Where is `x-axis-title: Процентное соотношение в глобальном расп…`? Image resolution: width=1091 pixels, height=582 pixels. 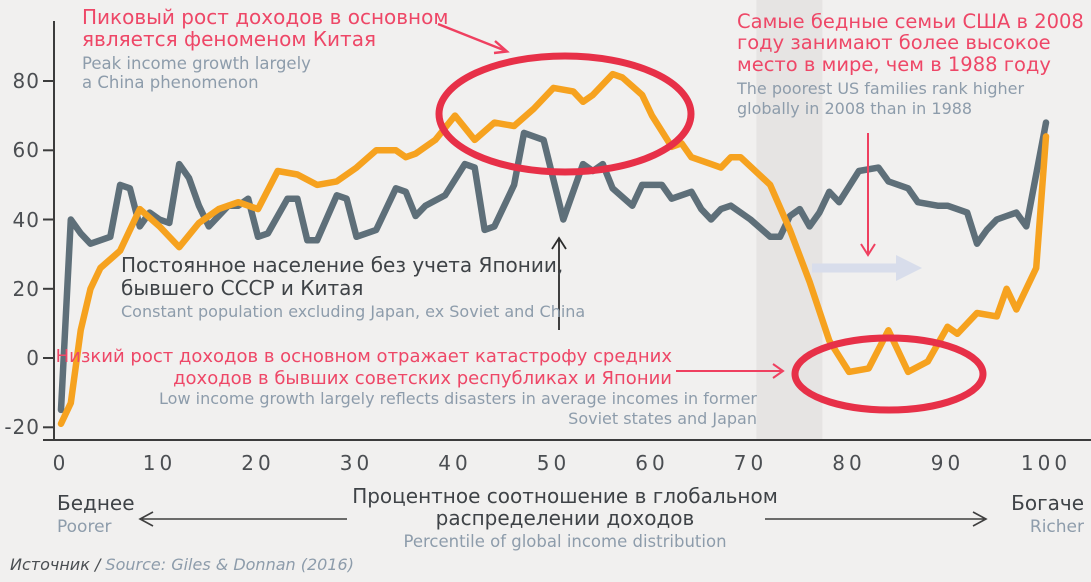 x-axis-title: Процентное соотношение в глобальном расп… is located at coordinates (565, 518).